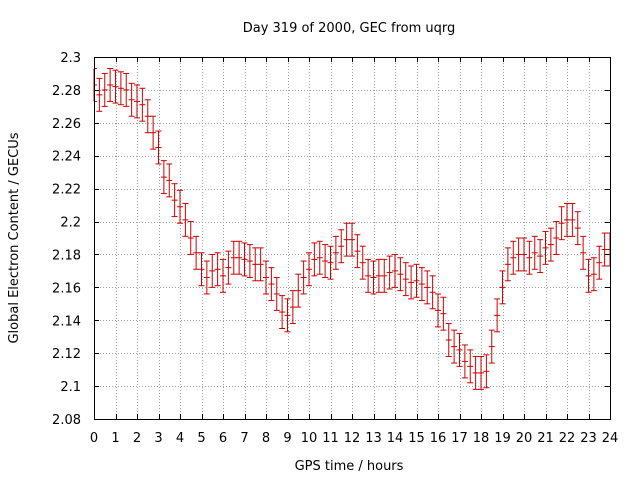 This screenshot has height=480, width=640. I want to click on x-tick-label: 21, so click(545, 438).